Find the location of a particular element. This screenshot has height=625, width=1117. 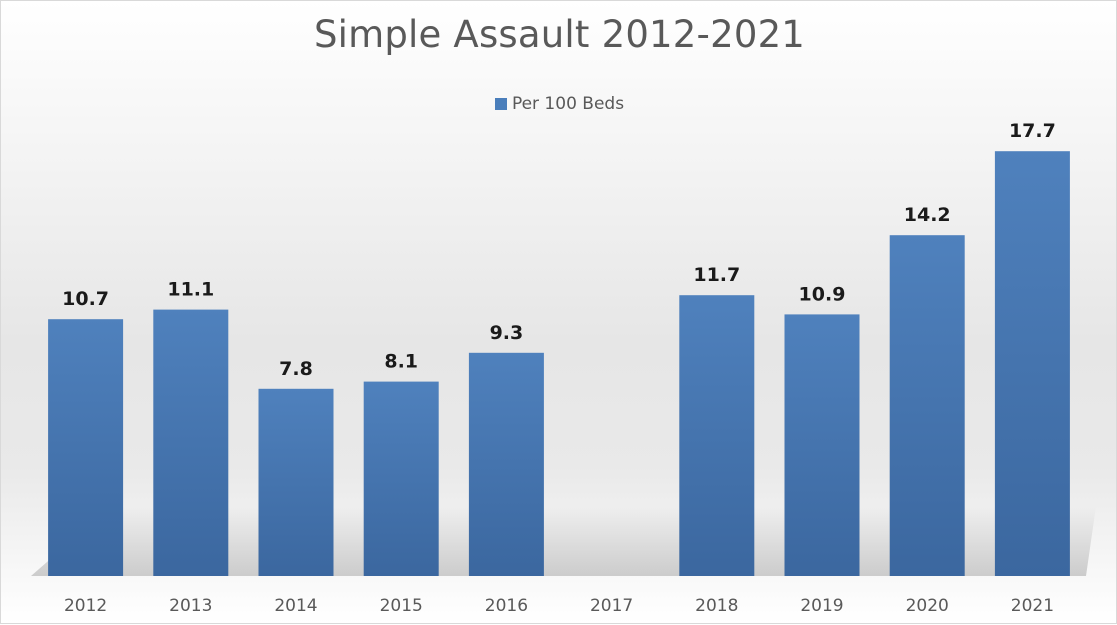

data-label-2014: 7.8 is located at coordinates (296, 369).